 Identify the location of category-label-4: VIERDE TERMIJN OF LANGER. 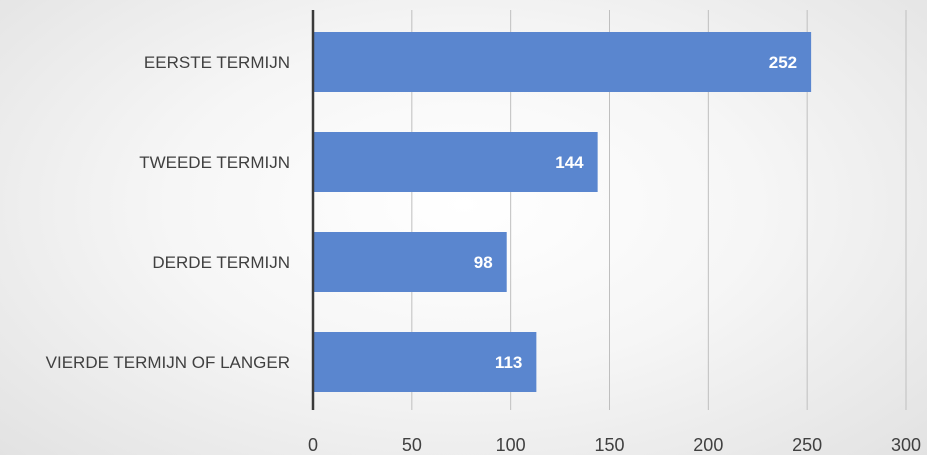
(168, 362).